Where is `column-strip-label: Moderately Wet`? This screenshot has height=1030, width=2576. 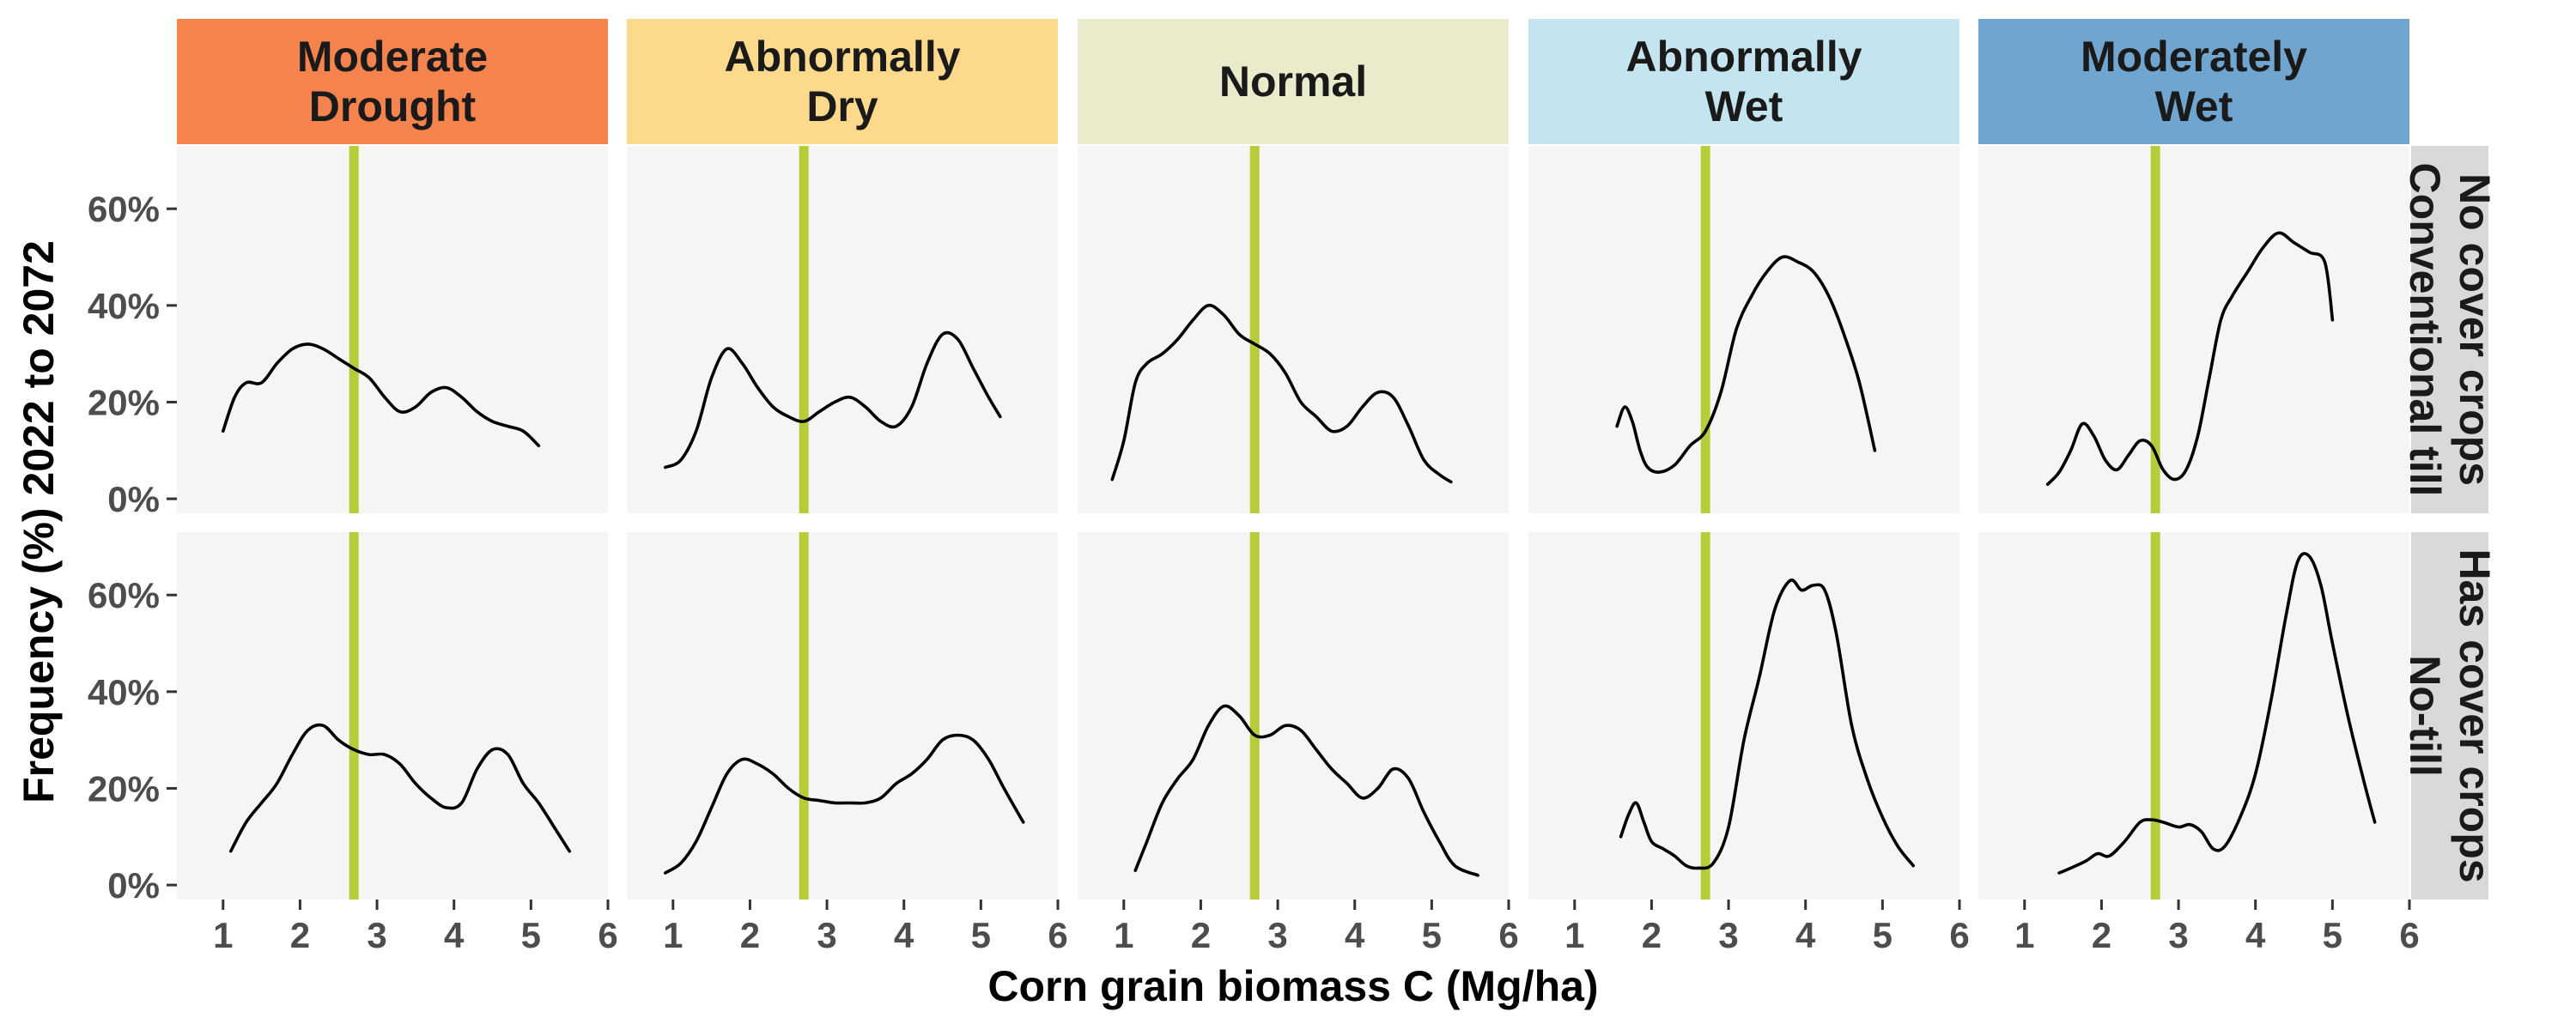 column-strip-label: Moderately Wet is located at coordinates (2194, 81).